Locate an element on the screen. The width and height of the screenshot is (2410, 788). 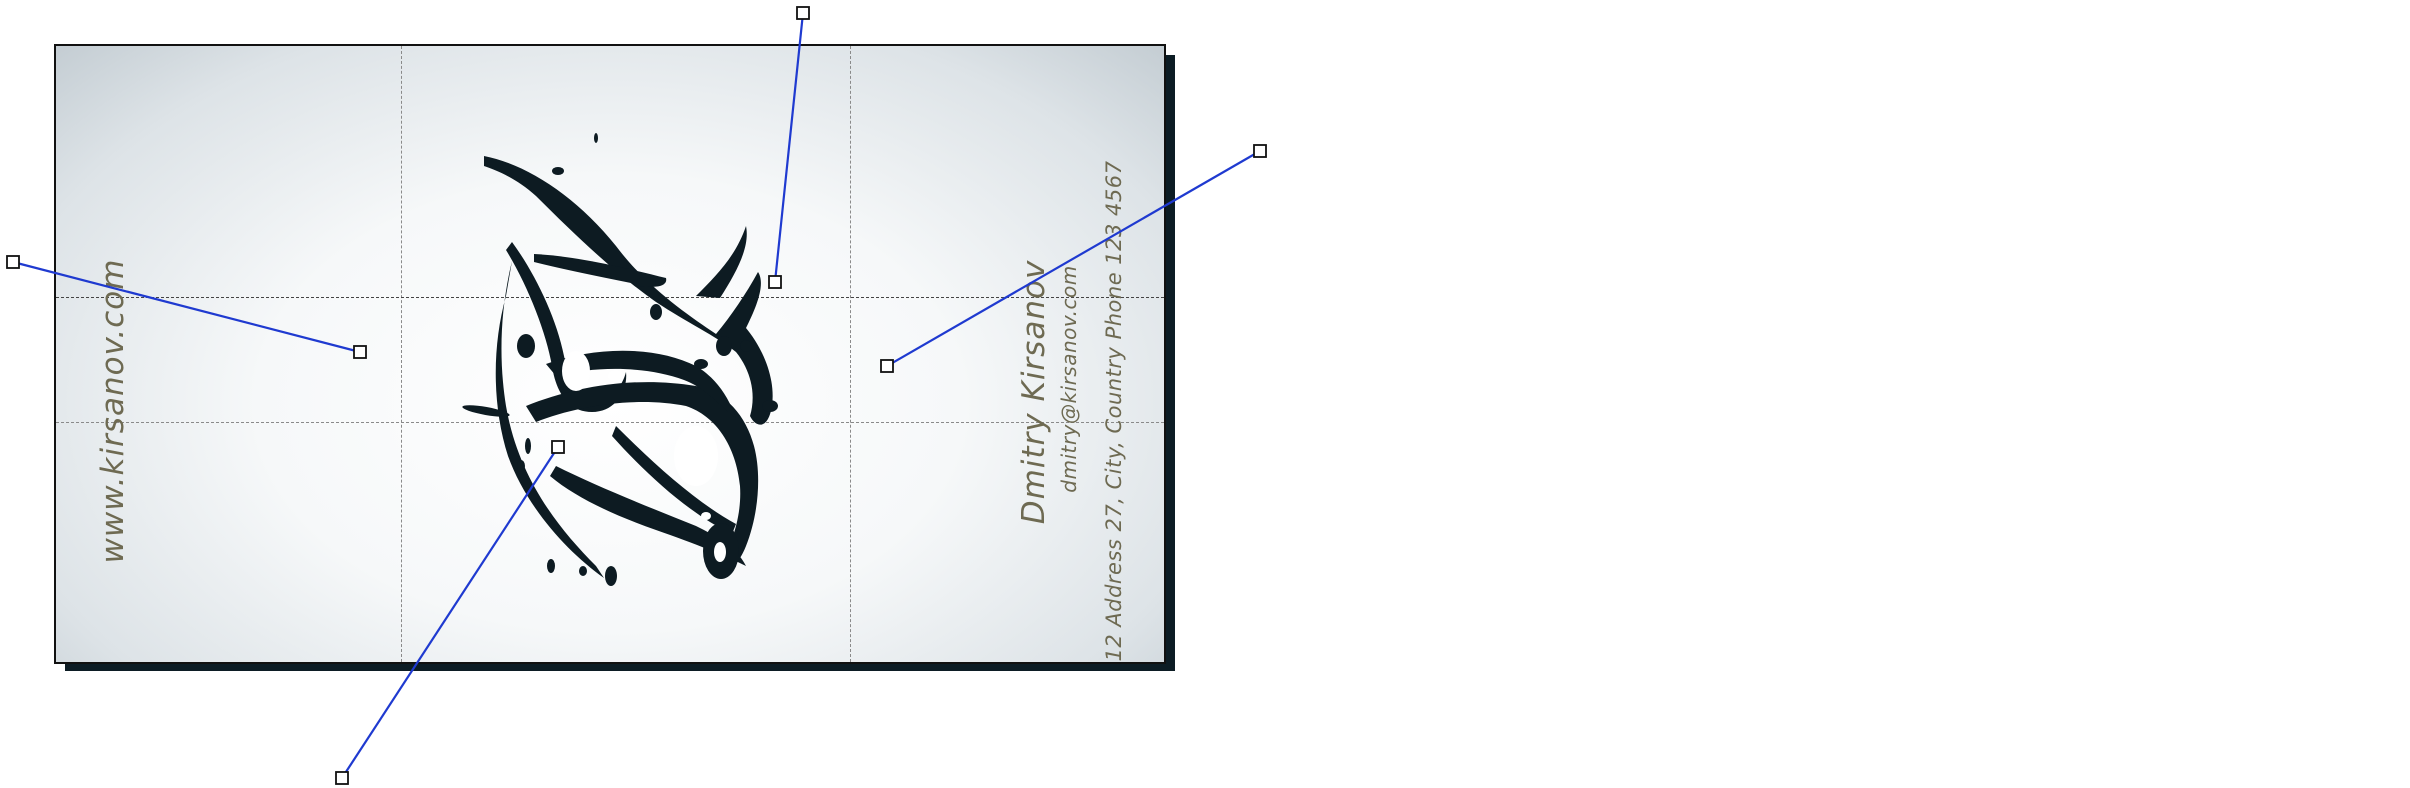
vertical-guide-left is located at coordinates (401, 354).